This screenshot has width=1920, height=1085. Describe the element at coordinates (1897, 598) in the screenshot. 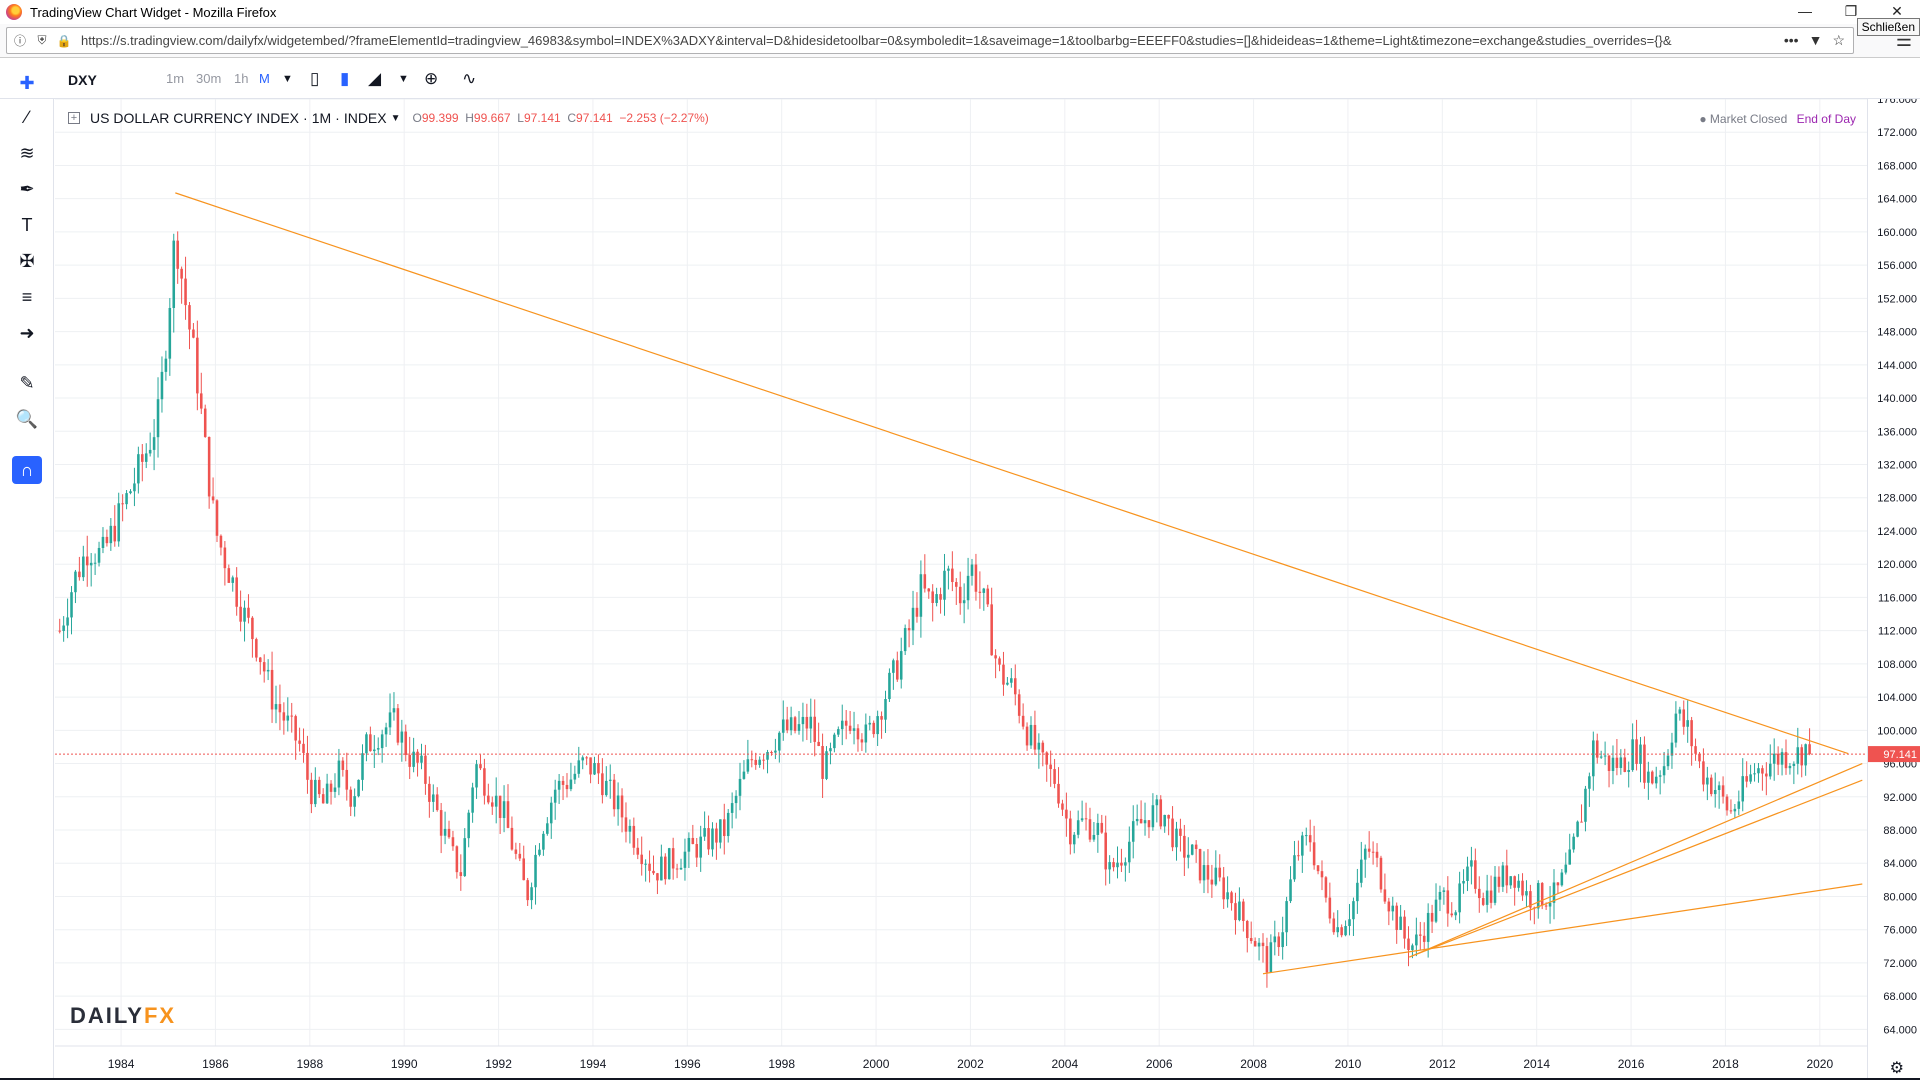

I see `price-tick-label: 116.000` at that location.